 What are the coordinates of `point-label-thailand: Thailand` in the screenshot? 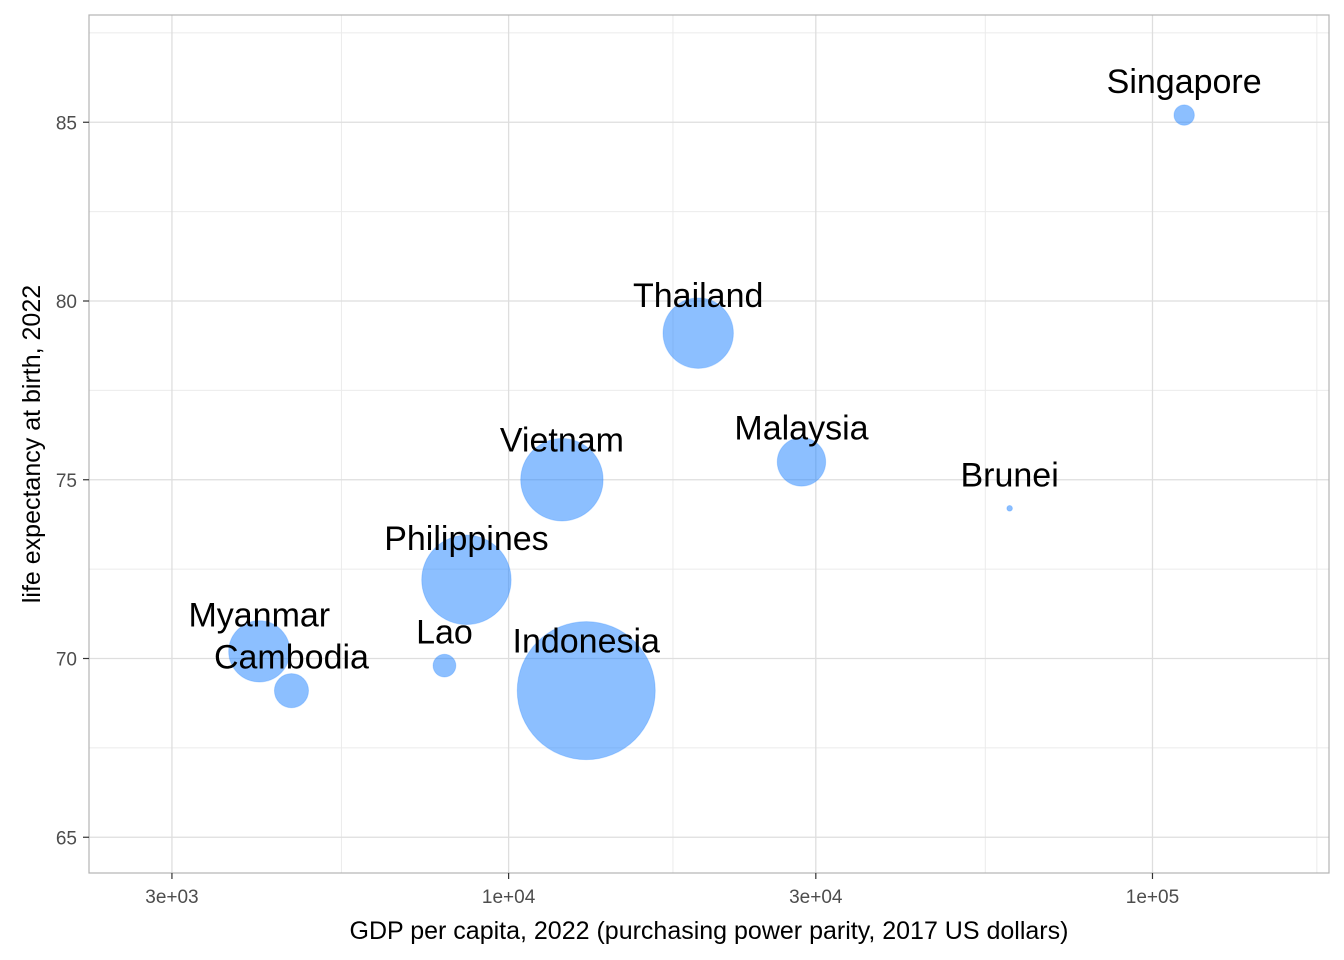 It's located at (698, 296).